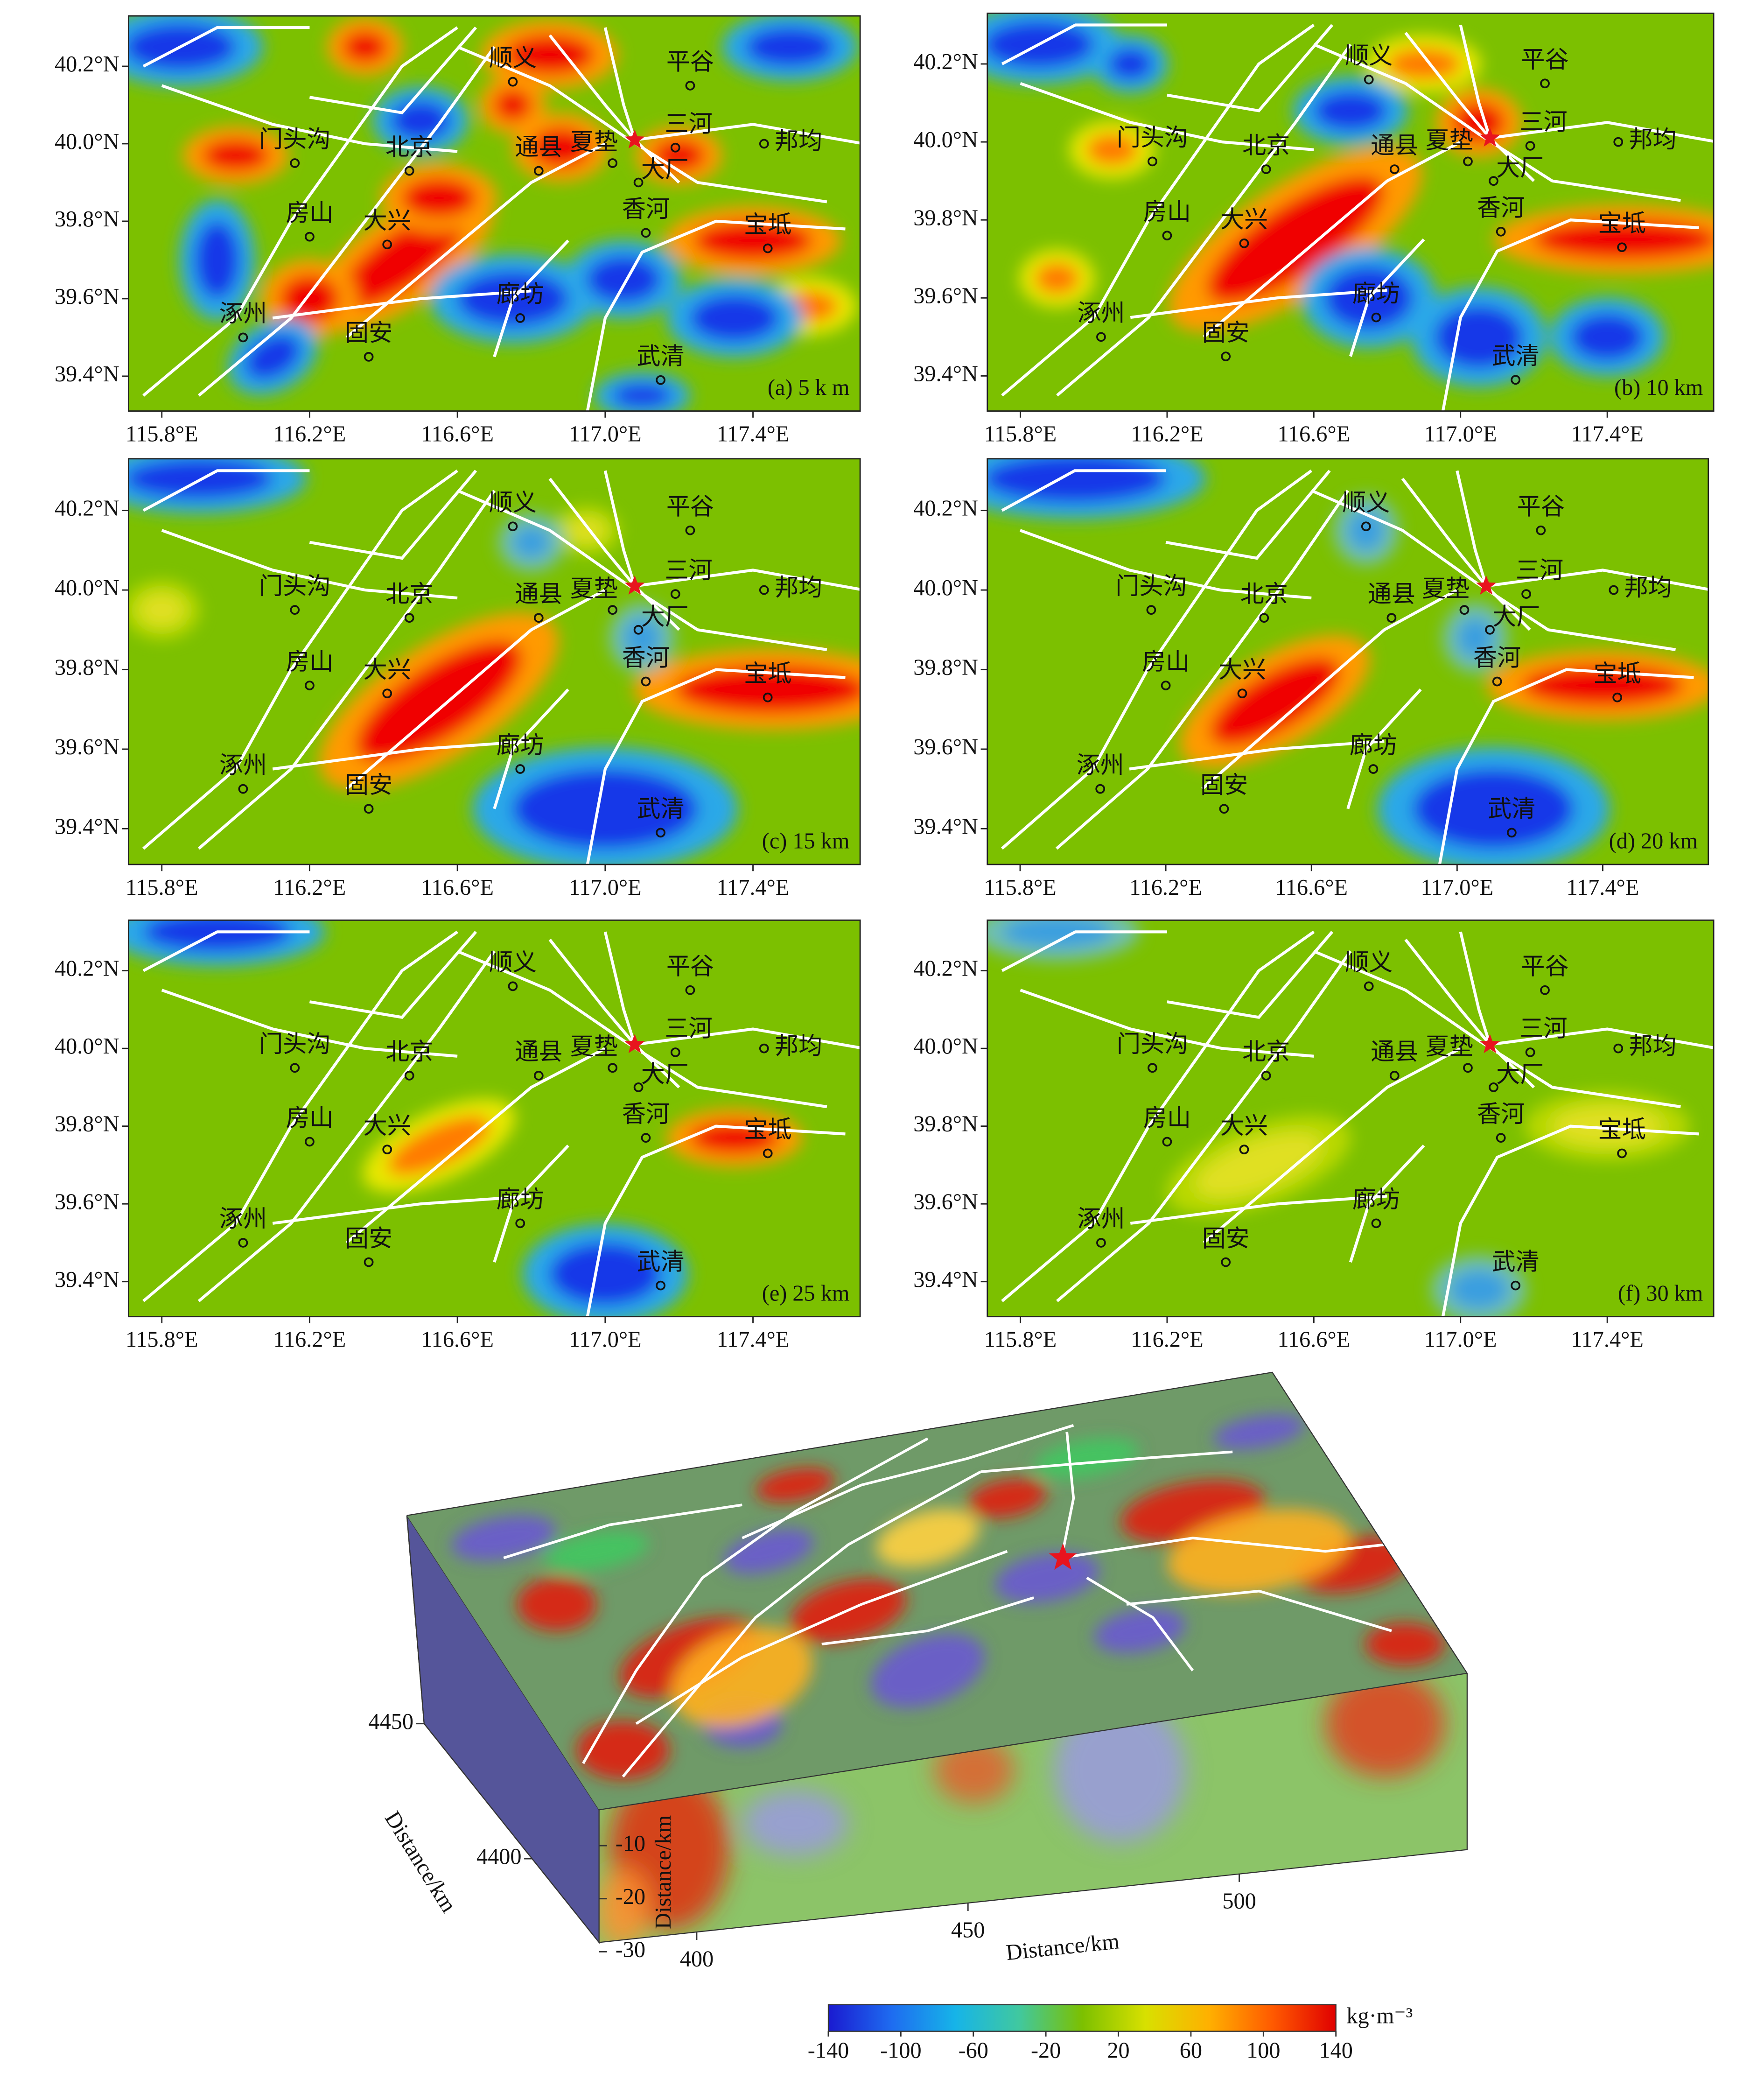 The image size is (1764, 2079). What do you see at coordinates (968, 1929) in the screenshot?
I see `x-tick-label-3d: 450` at bounding box center [968, 1929].